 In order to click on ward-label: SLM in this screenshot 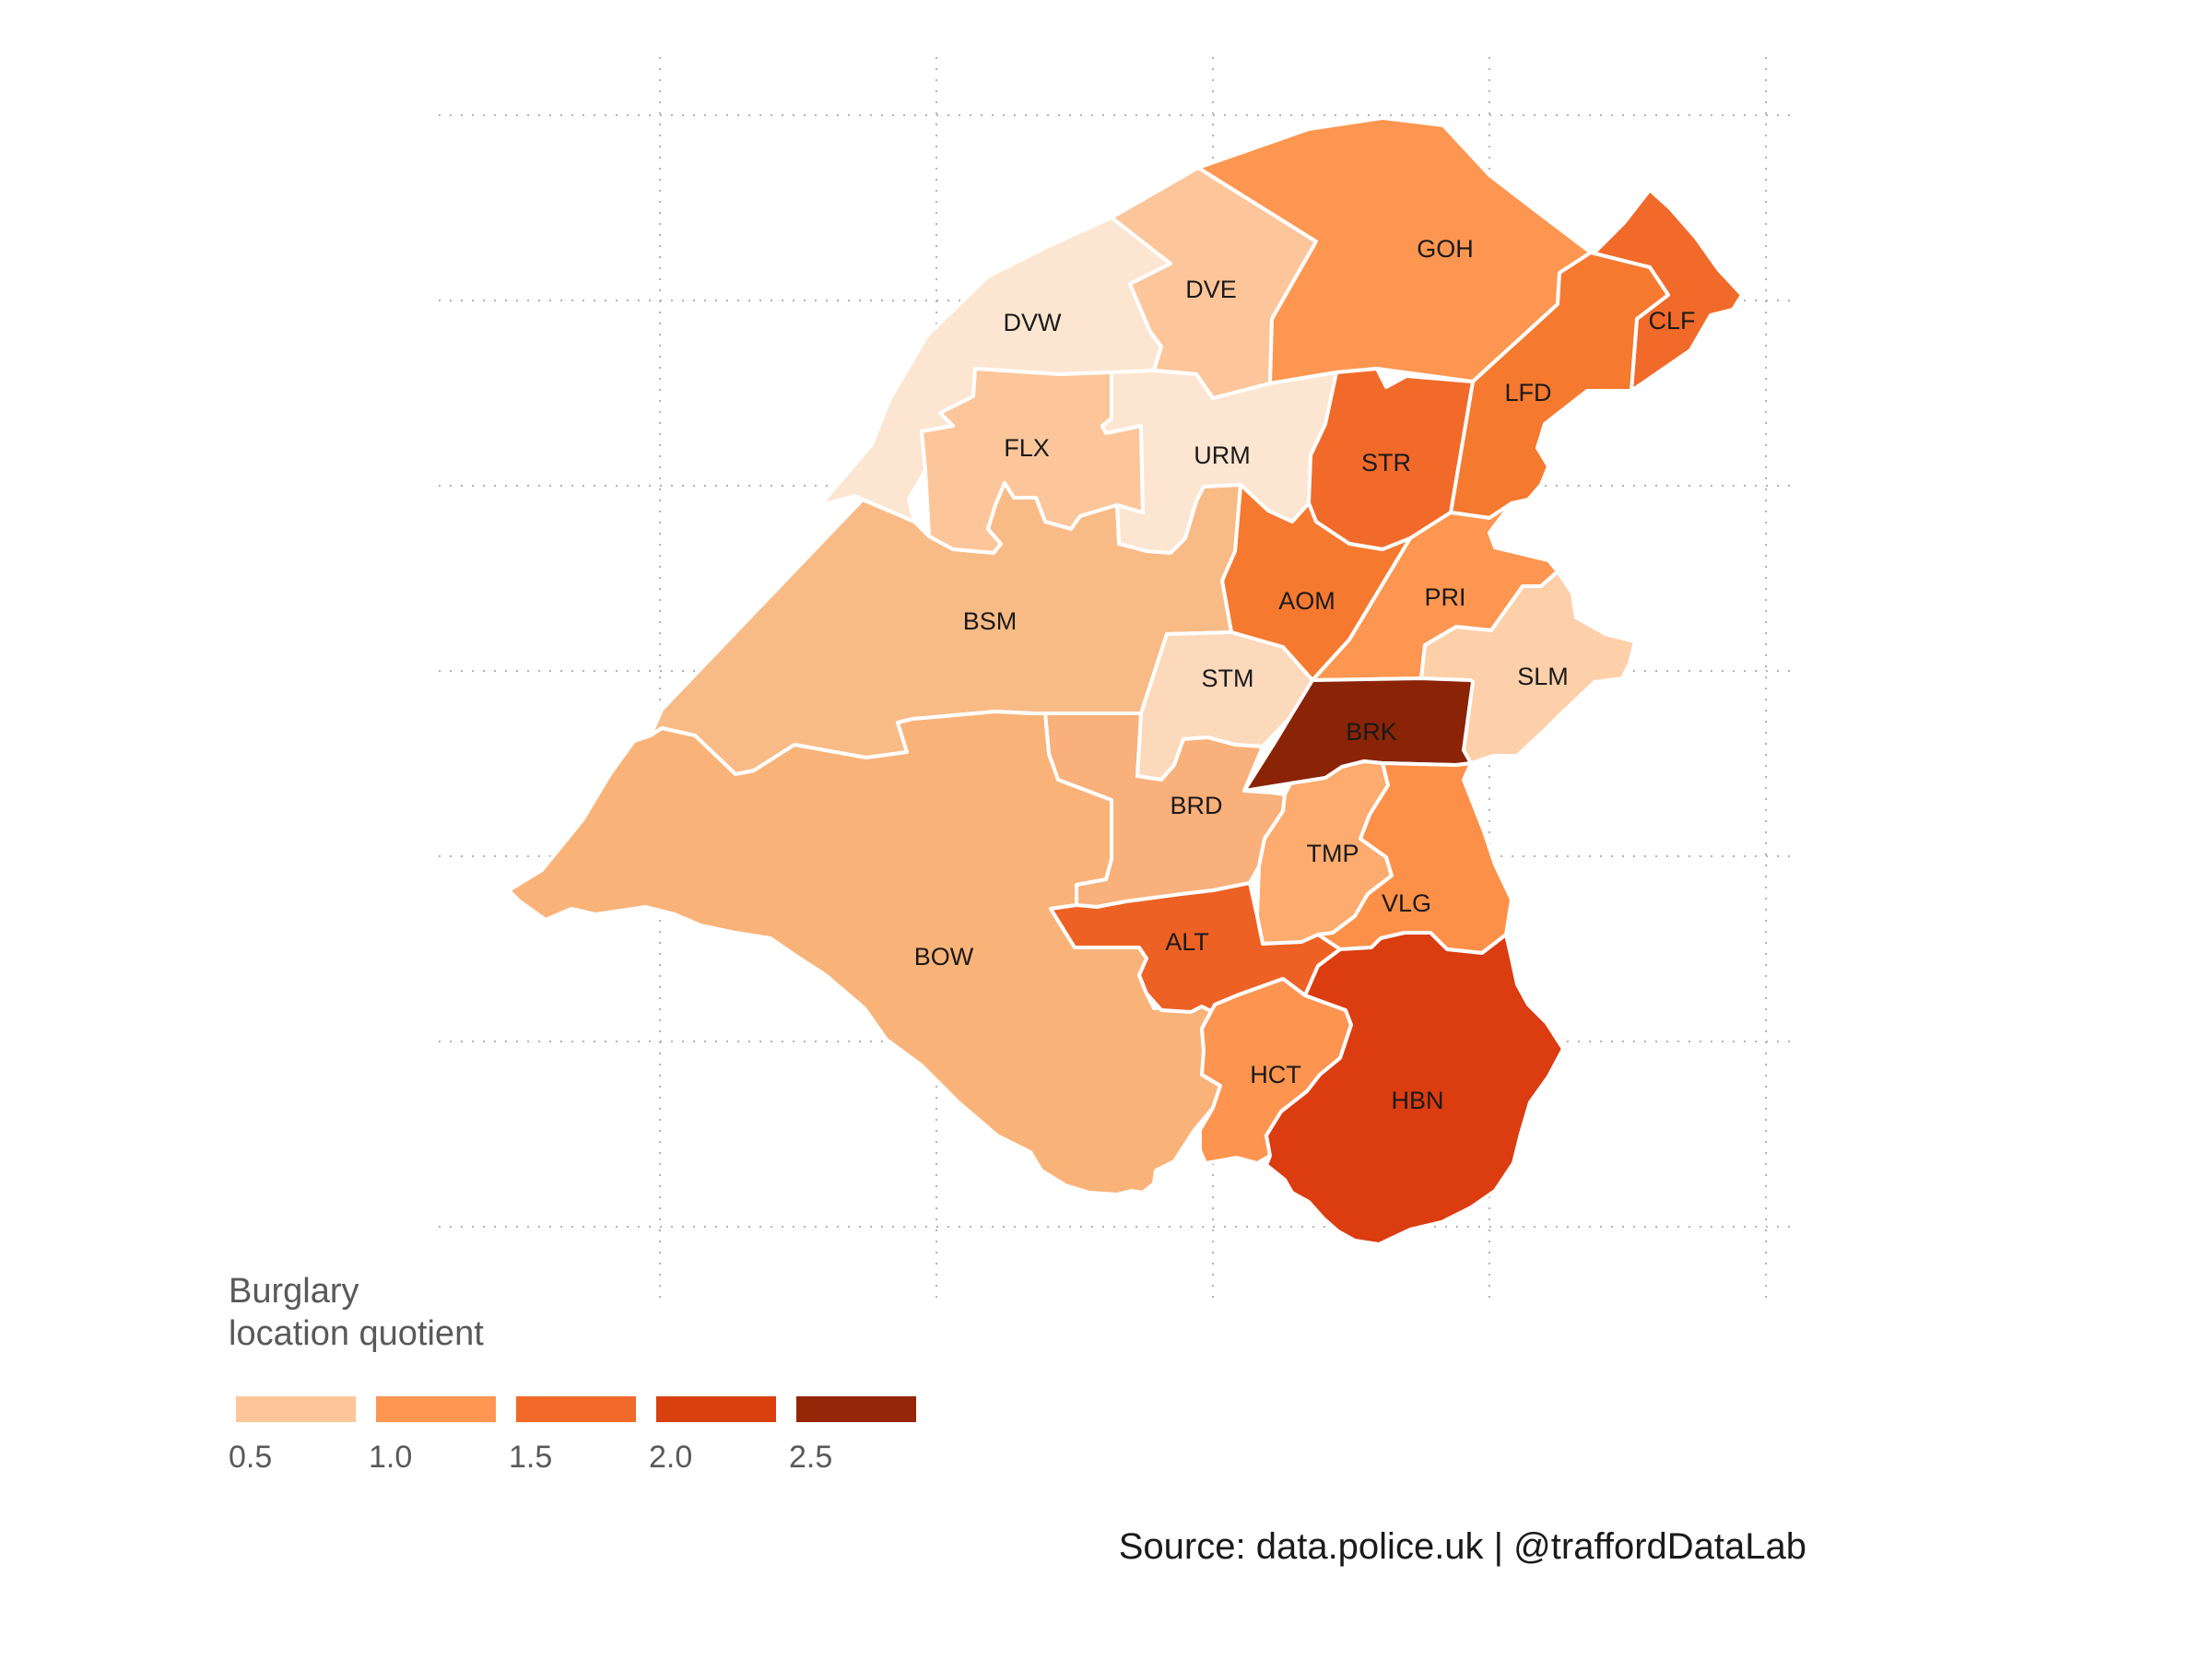, I will do `click(1543, 676)`.